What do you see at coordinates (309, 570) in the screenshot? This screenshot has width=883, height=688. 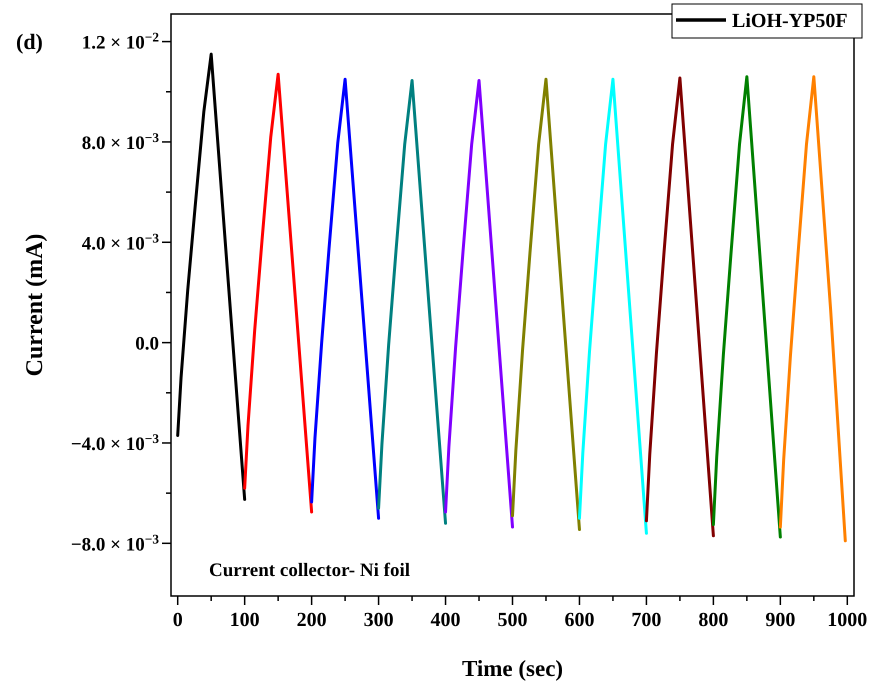 I see `annotation: Current collector- Ni foil` at bounding box center [309, 570].